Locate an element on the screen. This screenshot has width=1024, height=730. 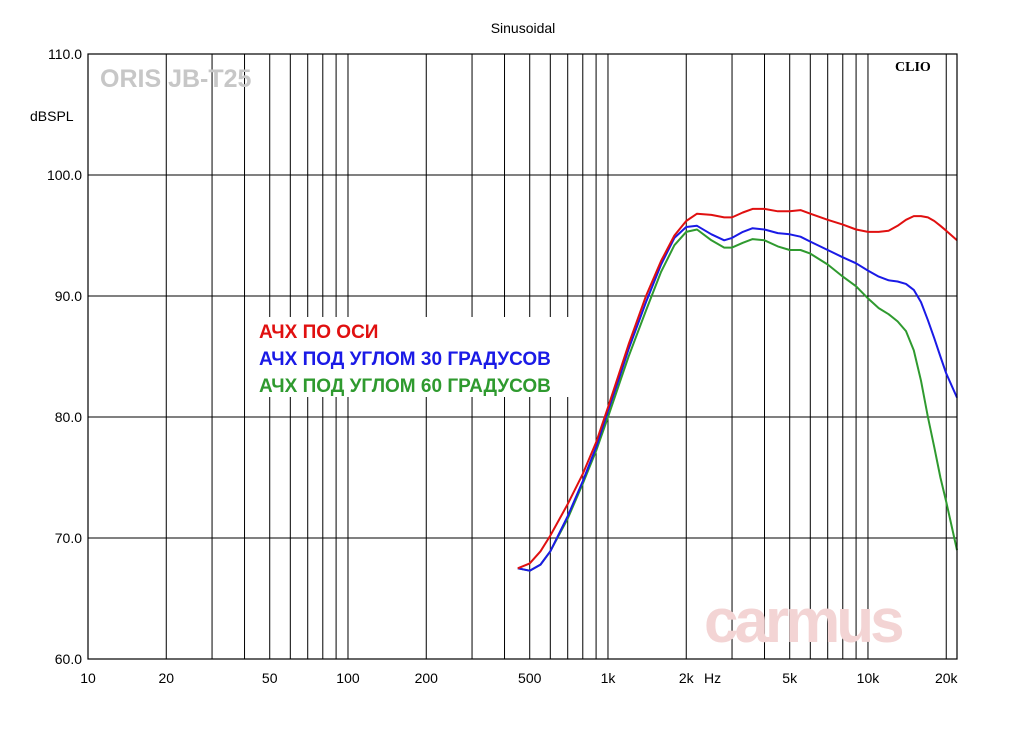
x-tick-label: 20k is located at coordinates (947, 678).